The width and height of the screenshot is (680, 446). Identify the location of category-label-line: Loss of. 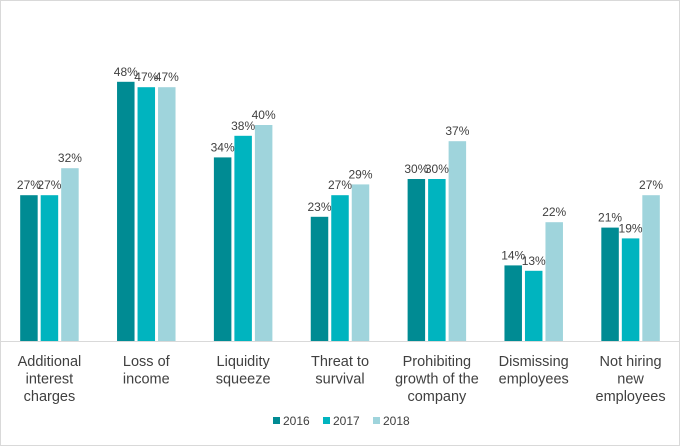
(147, 362).